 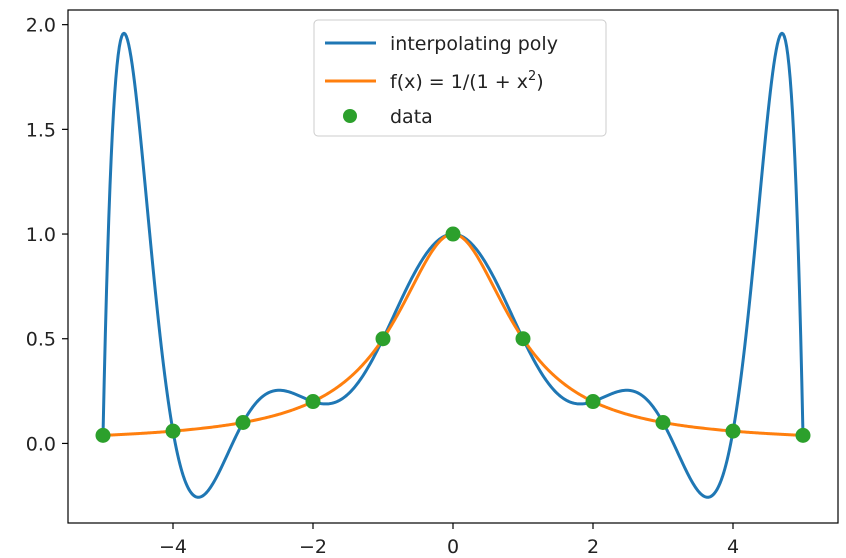 I want to click on y-axis: 0.0 0.5 1.0 1.5 2.0, so click(x=47, y=235).